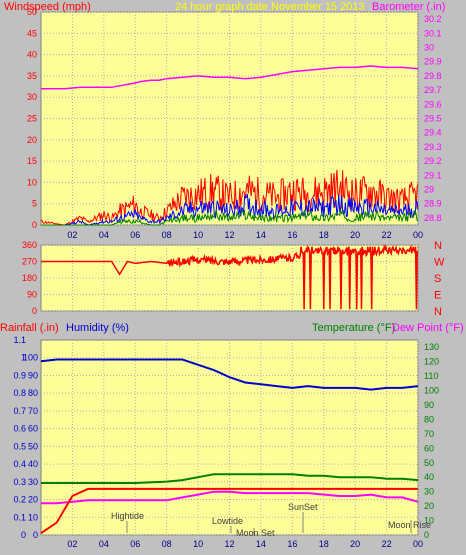  What do you see at coordinates (135, 544) in the screenshot?
I see `x-tick-label-bottom: 06` at bounding box center [135, 544].